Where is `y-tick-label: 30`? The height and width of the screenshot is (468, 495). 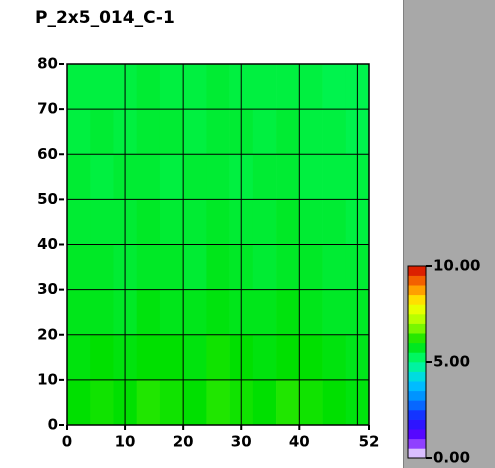
y-tick-label: 30 is located at coordinates (47, 289).